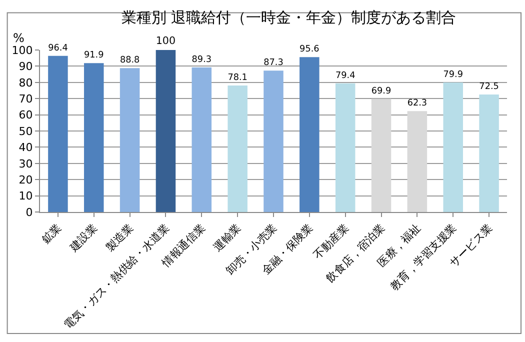  Describe the element at coordinates (119, 238) in the screenshot. I see `x-tick-label: 製造業` at that location.